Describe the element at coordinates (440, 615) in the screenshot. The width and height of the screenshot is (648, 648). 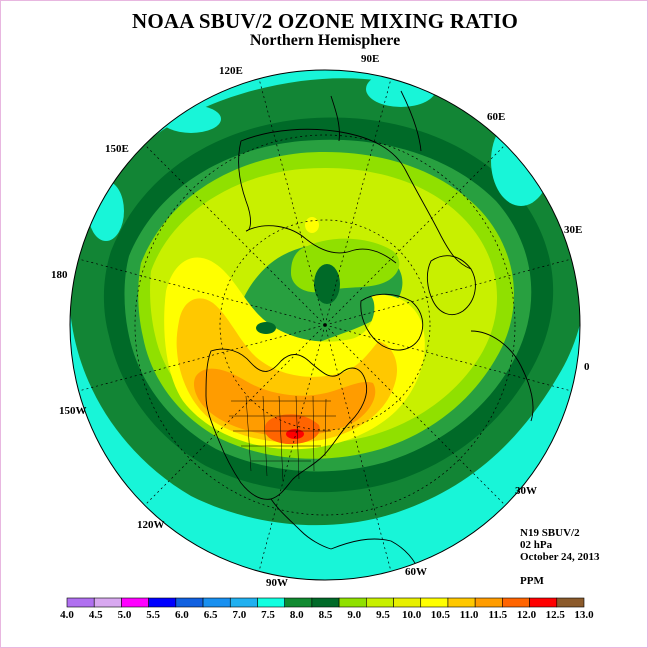
I see `colorbar-tick-label: 10.5` at that location.